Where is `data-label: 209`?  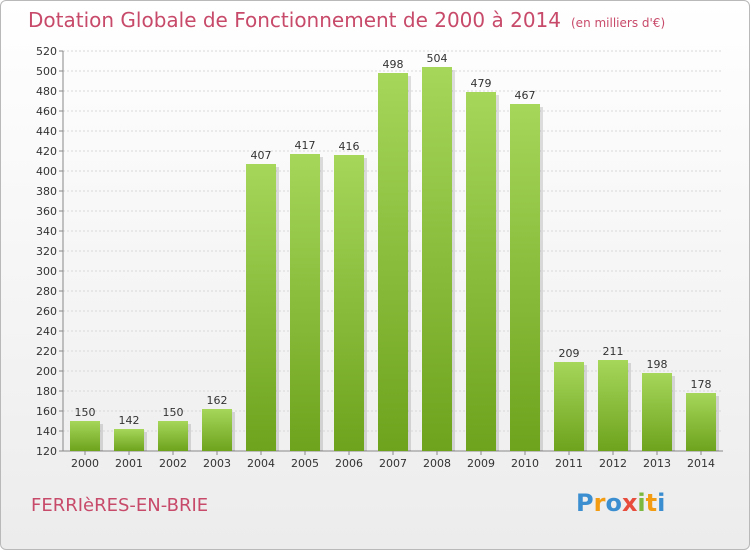 data-label: 209 is located at coordinates (569, 353).